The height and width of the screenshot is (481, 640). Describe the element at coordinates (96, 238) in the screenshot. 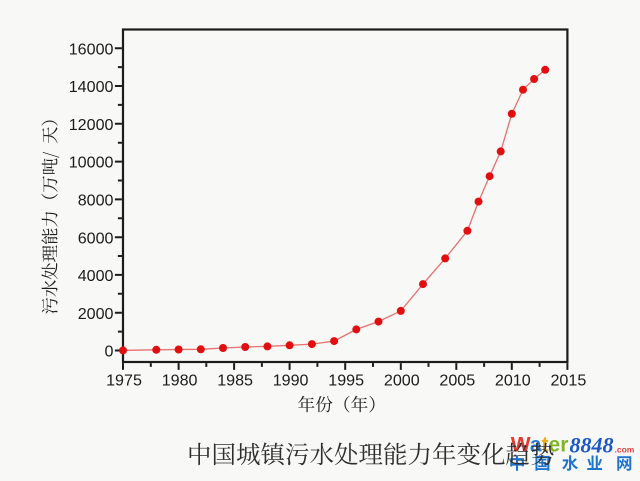

I see `svg-text: 6000` at that location.